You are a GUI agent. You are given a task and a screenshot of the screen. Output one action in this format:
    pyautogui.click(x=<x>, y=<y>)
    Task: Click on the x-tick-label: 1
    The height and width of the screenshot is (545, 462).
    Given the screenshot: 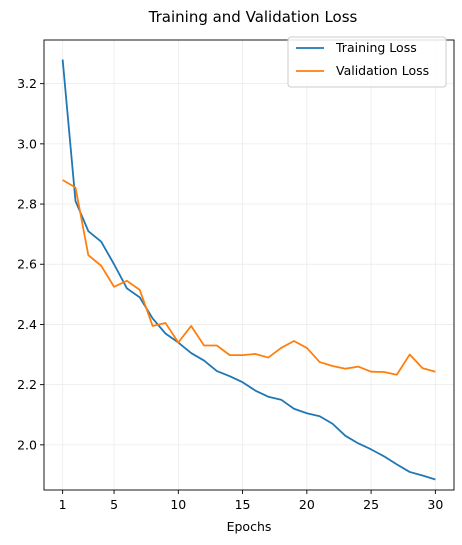 What is the action you would take?
    pyautogui.click(x=63, y=504)
    